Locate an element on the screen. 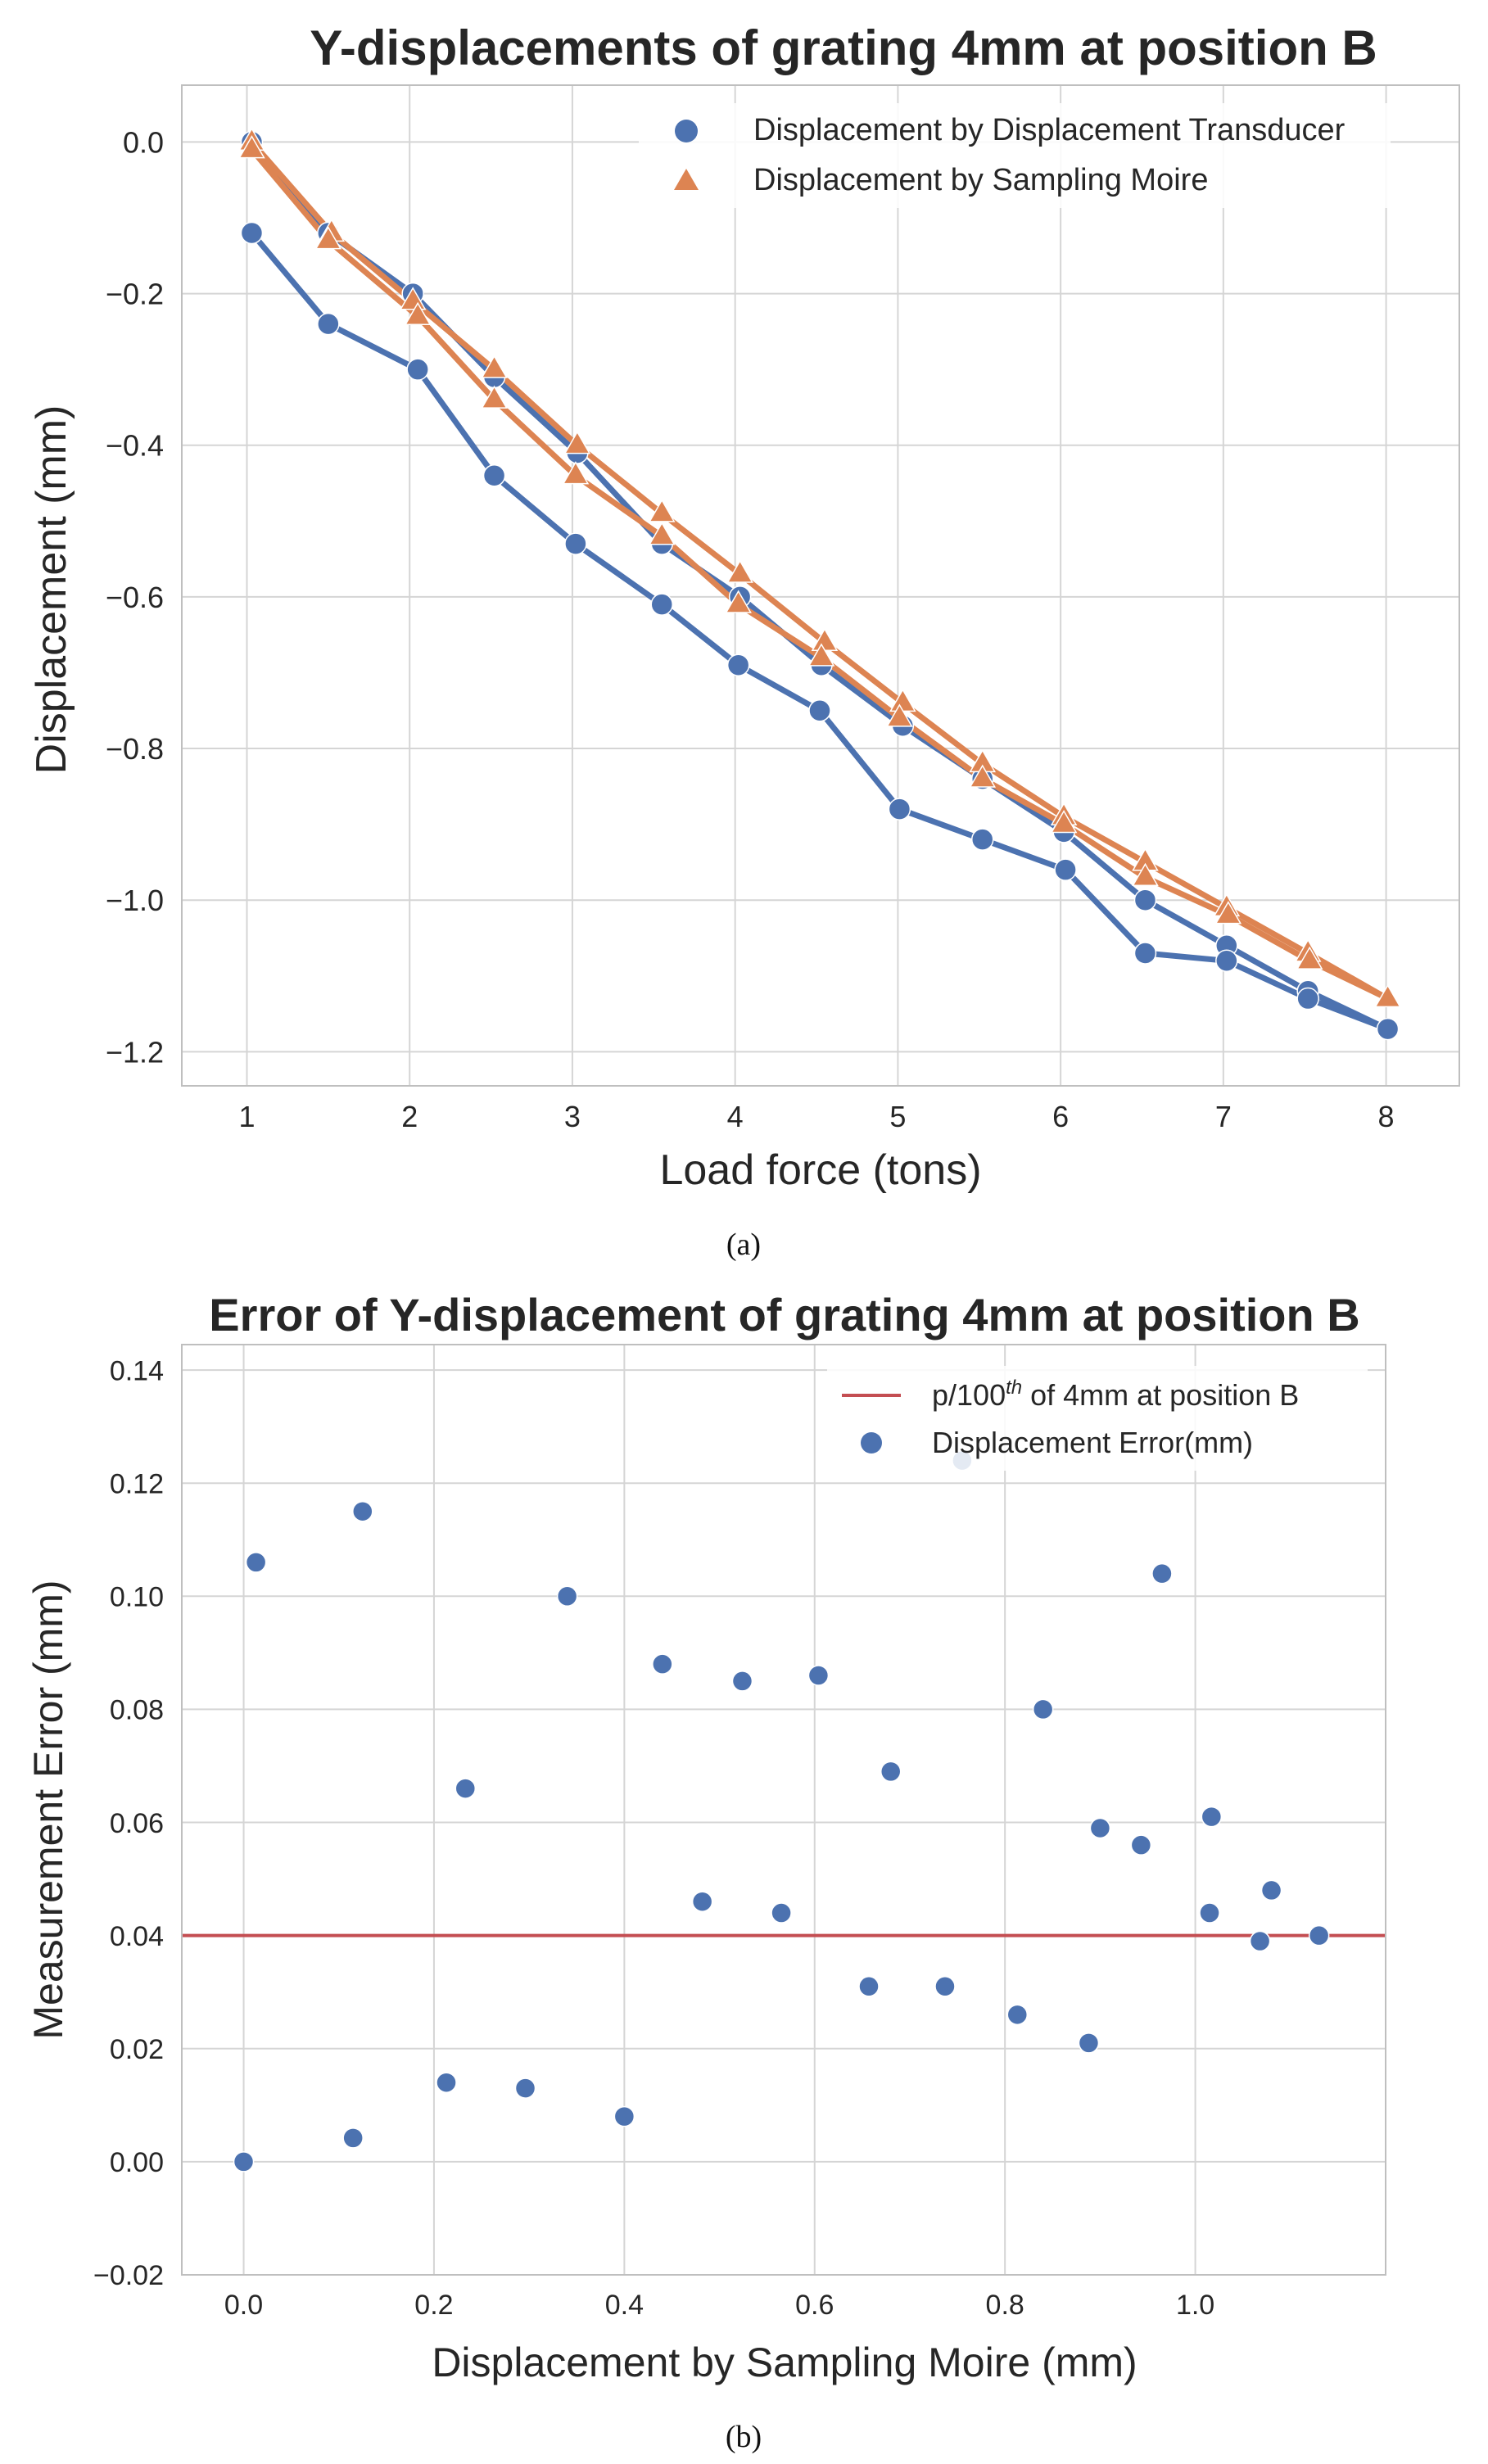 The height and width of the screenshot is (2464, 1488). y-tick-label: 0.12 is located at coordinates (137, 1483).